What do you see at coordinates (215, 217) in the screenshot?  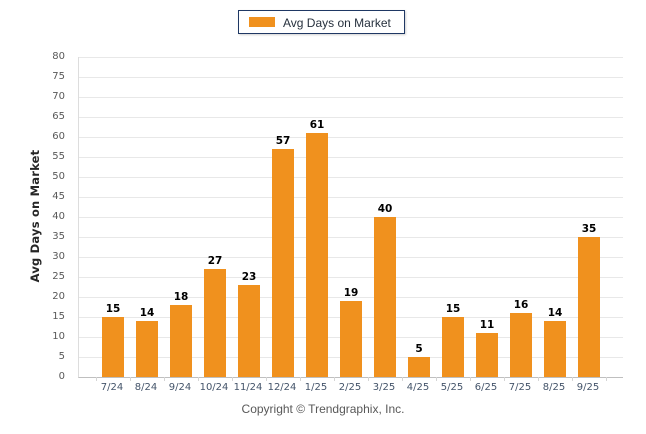 I see `bar-slot: 27` at bounding box center [215, 217].